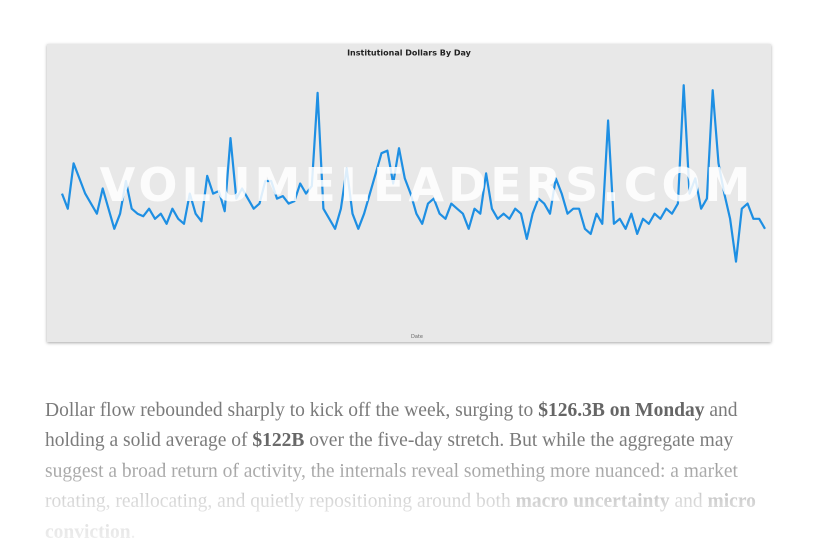 This screenshot has width=816, height=549. I want to click on chart-title: Institutional Dollars By Day, so click(409, 53).